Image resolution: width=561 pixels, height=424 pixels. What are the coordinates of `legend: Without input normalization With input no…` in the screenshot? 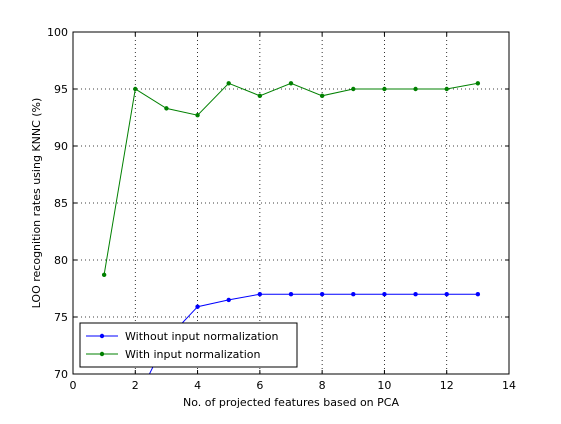 It's located at (188, 345).